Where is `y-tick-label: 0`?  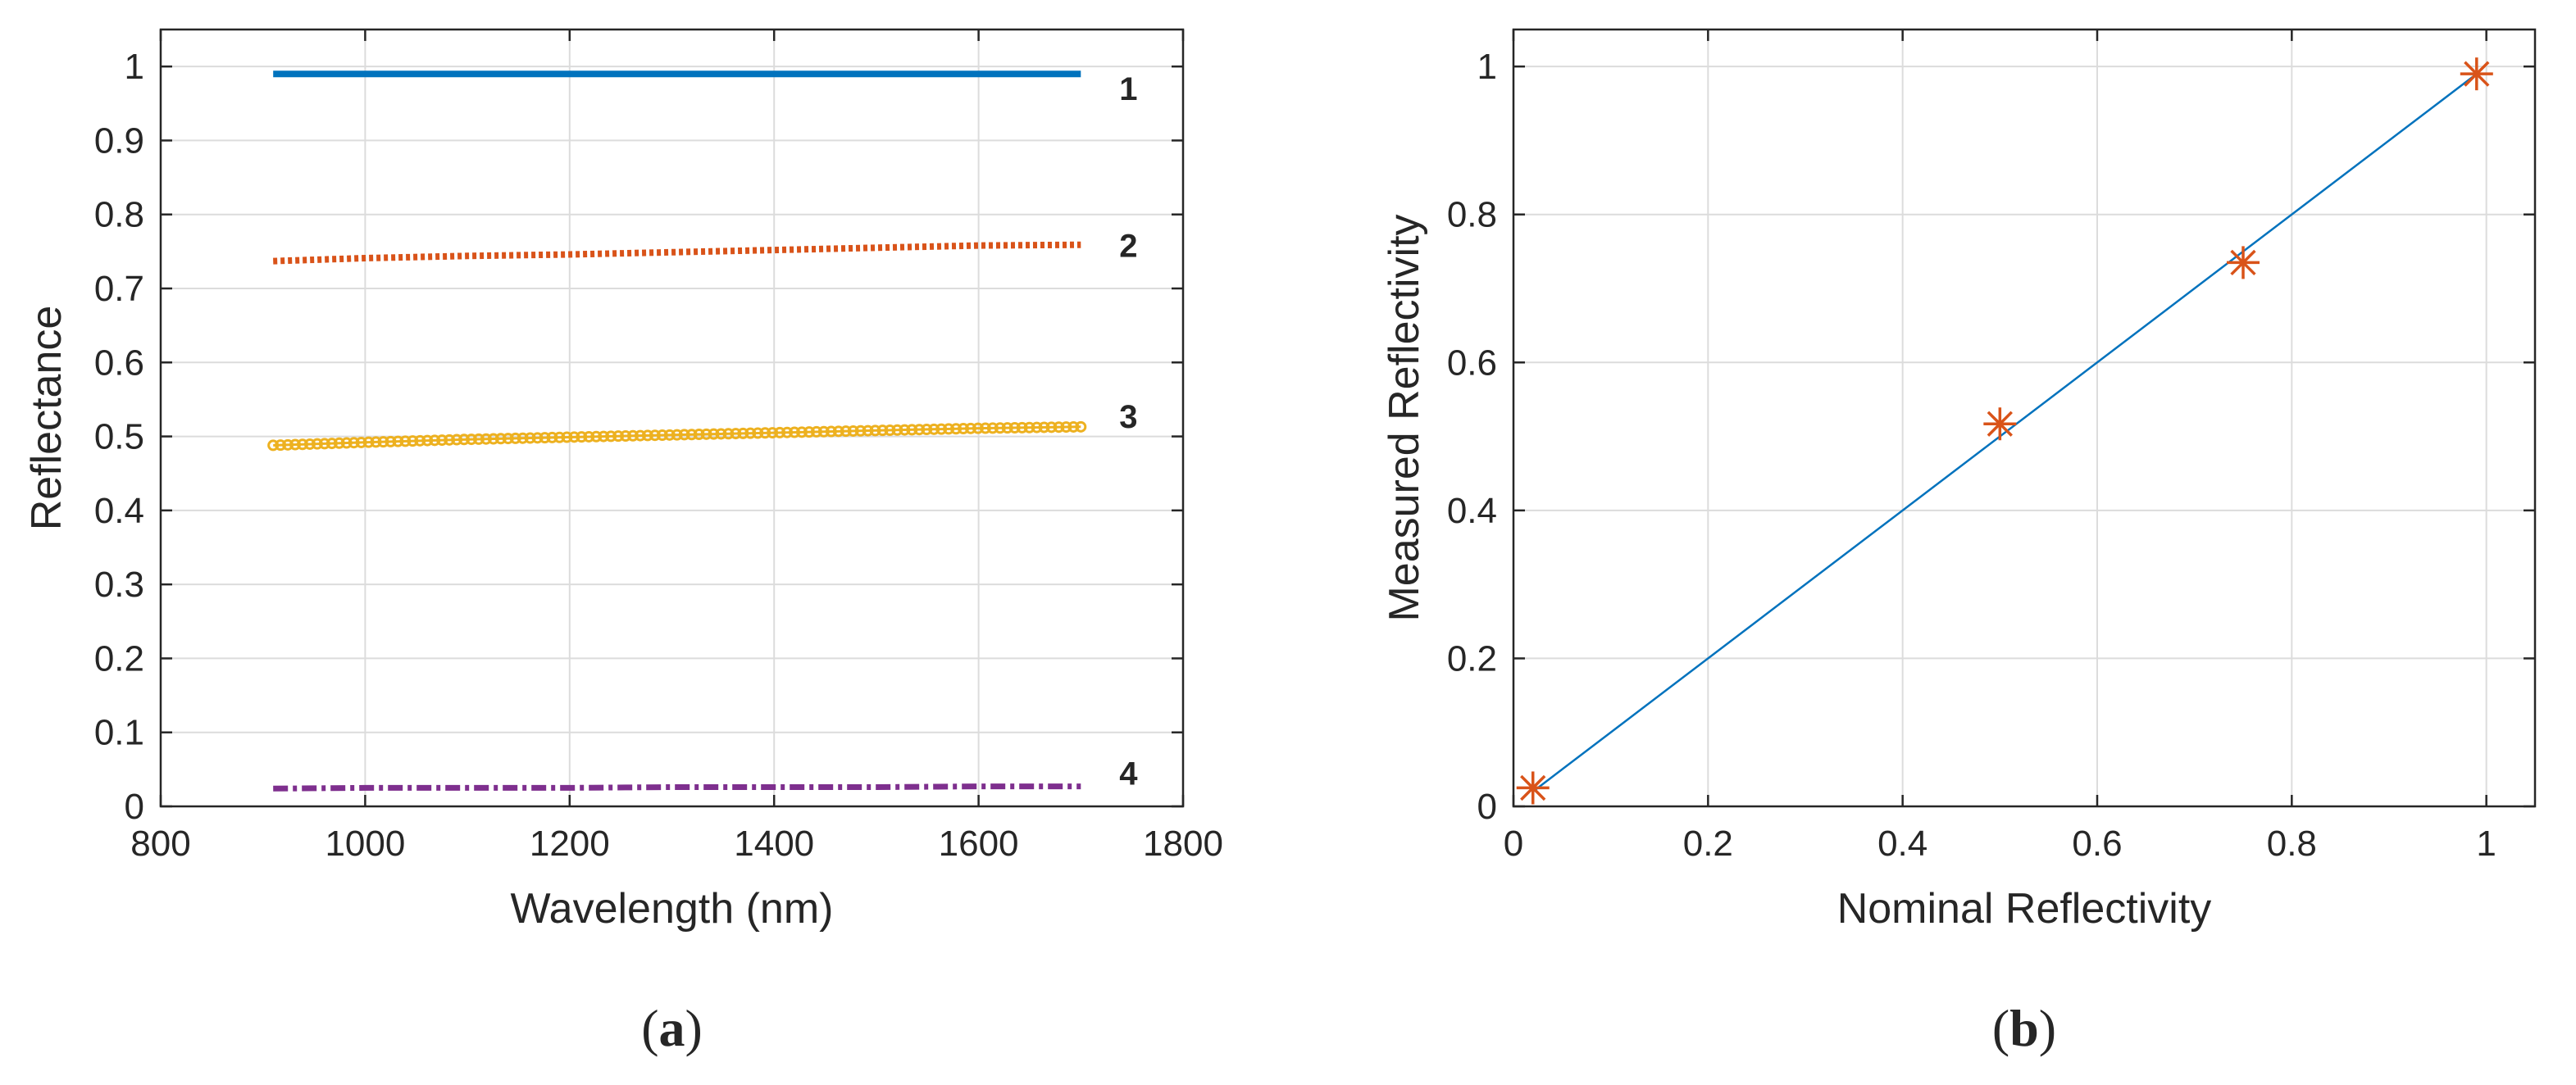 y-tick-label: 0 is located at coordinates (134, 807).